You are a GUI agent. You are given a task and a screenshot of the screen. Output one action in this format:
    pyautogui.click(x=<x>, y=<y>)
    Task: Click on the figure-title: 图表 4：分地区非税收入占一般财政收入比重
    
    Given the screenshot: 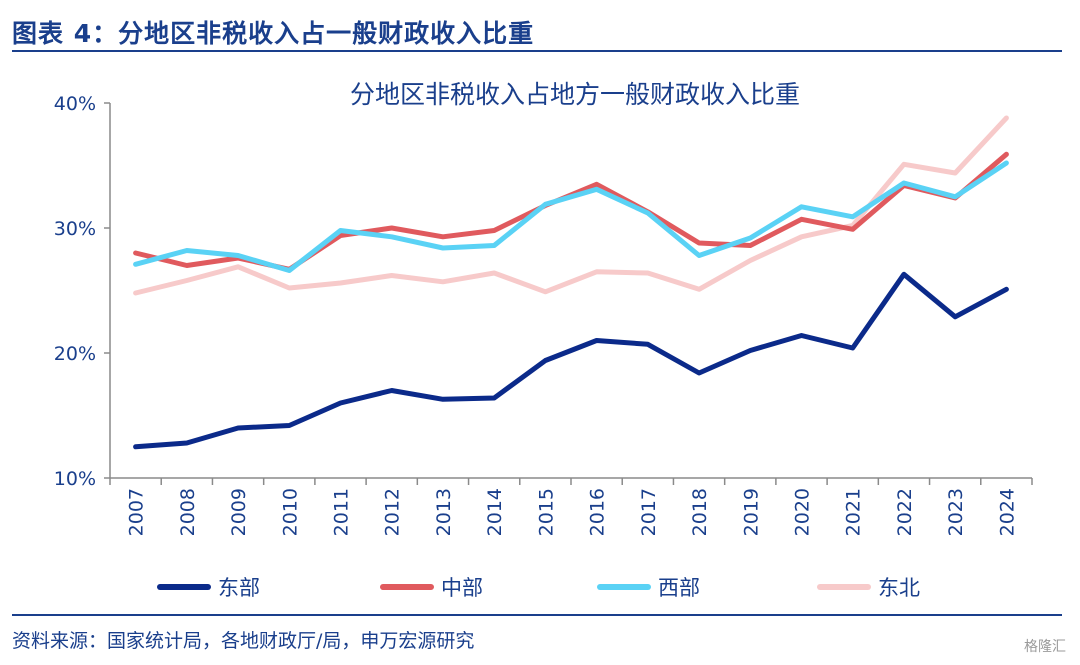 What is the action you would take?
    pyautogui.click(x=273, y=33)
    